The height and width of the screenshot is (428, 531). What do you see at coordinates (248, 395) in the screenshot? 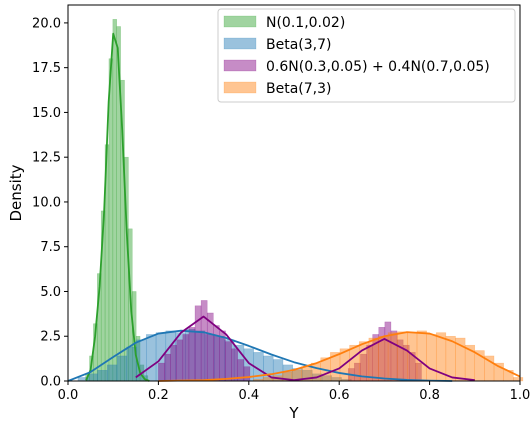
I see `x-tick-label-2: 0.4` at bounding box center [248, 395].